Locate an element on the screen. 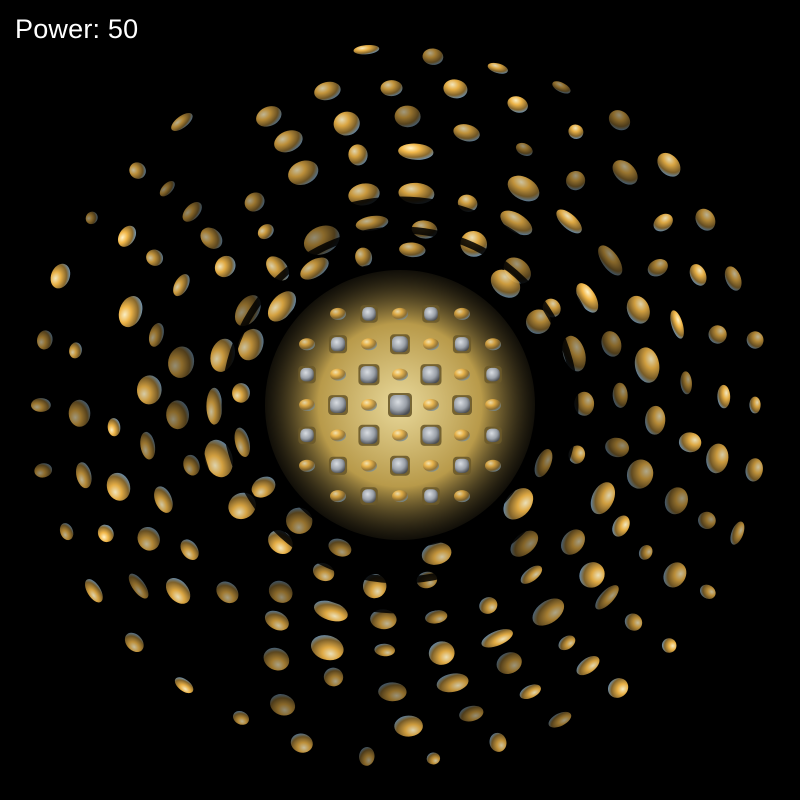  power-readout: Power: 50 is located at coordinates (77, 29).